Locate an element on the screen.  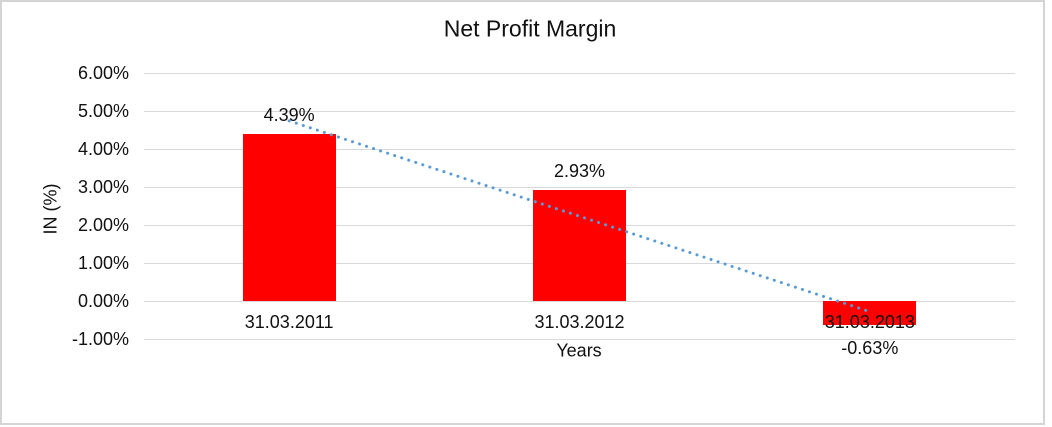
y-tick-label: 3.00% is located at coordinates (103, 187).